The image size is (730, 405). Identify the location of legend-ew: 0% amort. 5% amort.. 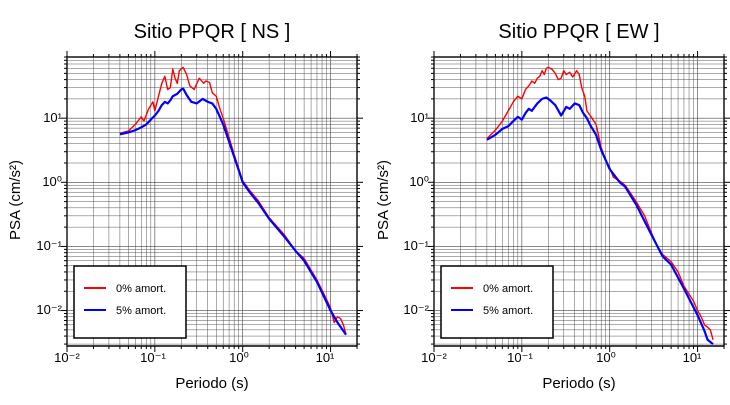
(497, 302).